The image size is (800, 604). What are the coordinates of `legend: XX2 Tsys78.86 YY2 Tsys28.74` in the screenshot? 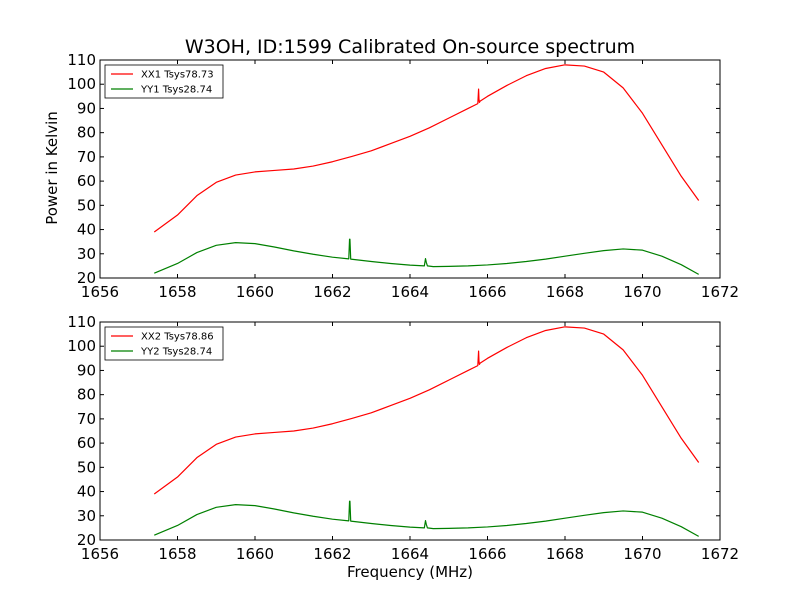 It's located at (164, 343).